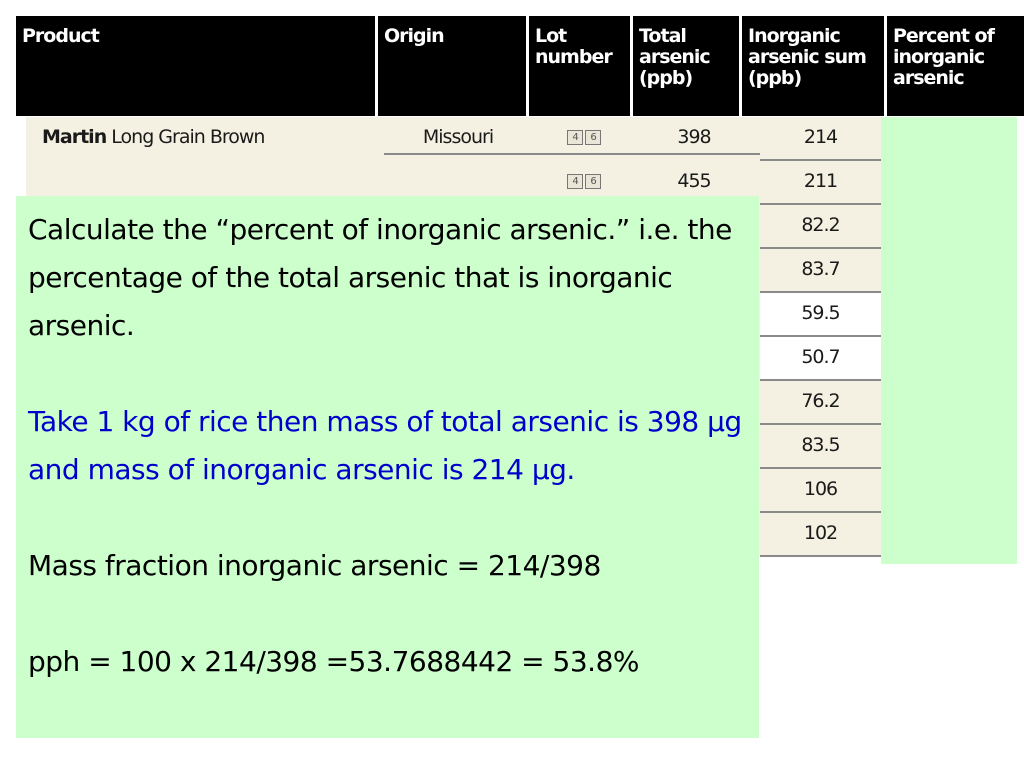 The image size is (1024, 768). I want to click on origin-cell: Missouri, so click(458, 137).